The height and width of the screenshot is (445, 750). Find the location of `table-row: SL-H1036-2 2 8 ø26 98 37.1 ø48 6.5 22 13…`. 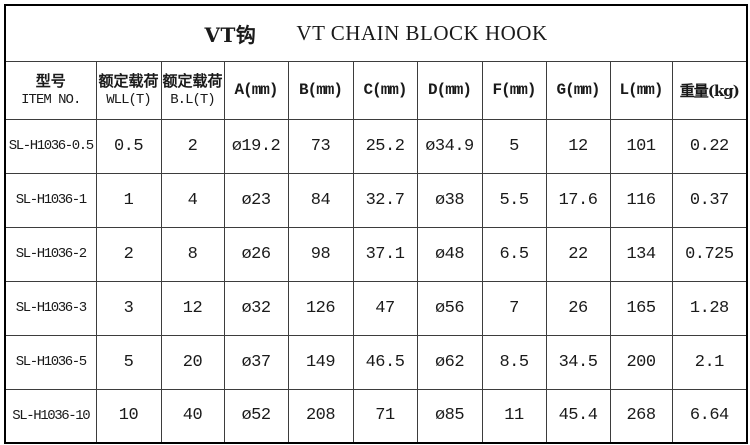

table-row: SL-H1036-2 2 8 ø26 98 37.1 ø48 6.5 22 13… is located at coordinates (376, 254).